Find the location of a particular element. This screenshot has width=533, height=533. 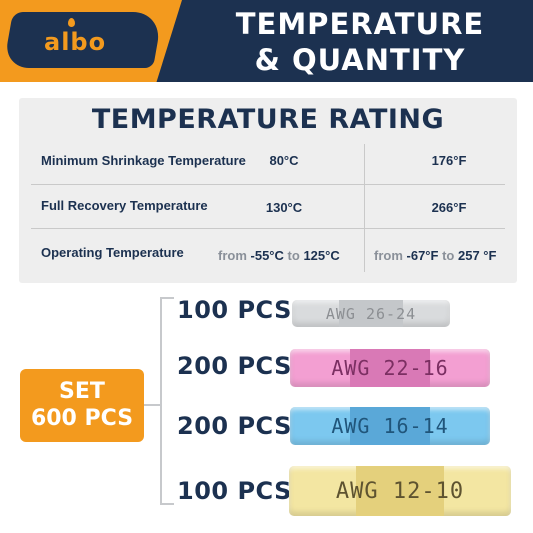

range-to-value: 257 °F is located at coordinates (477, 255).